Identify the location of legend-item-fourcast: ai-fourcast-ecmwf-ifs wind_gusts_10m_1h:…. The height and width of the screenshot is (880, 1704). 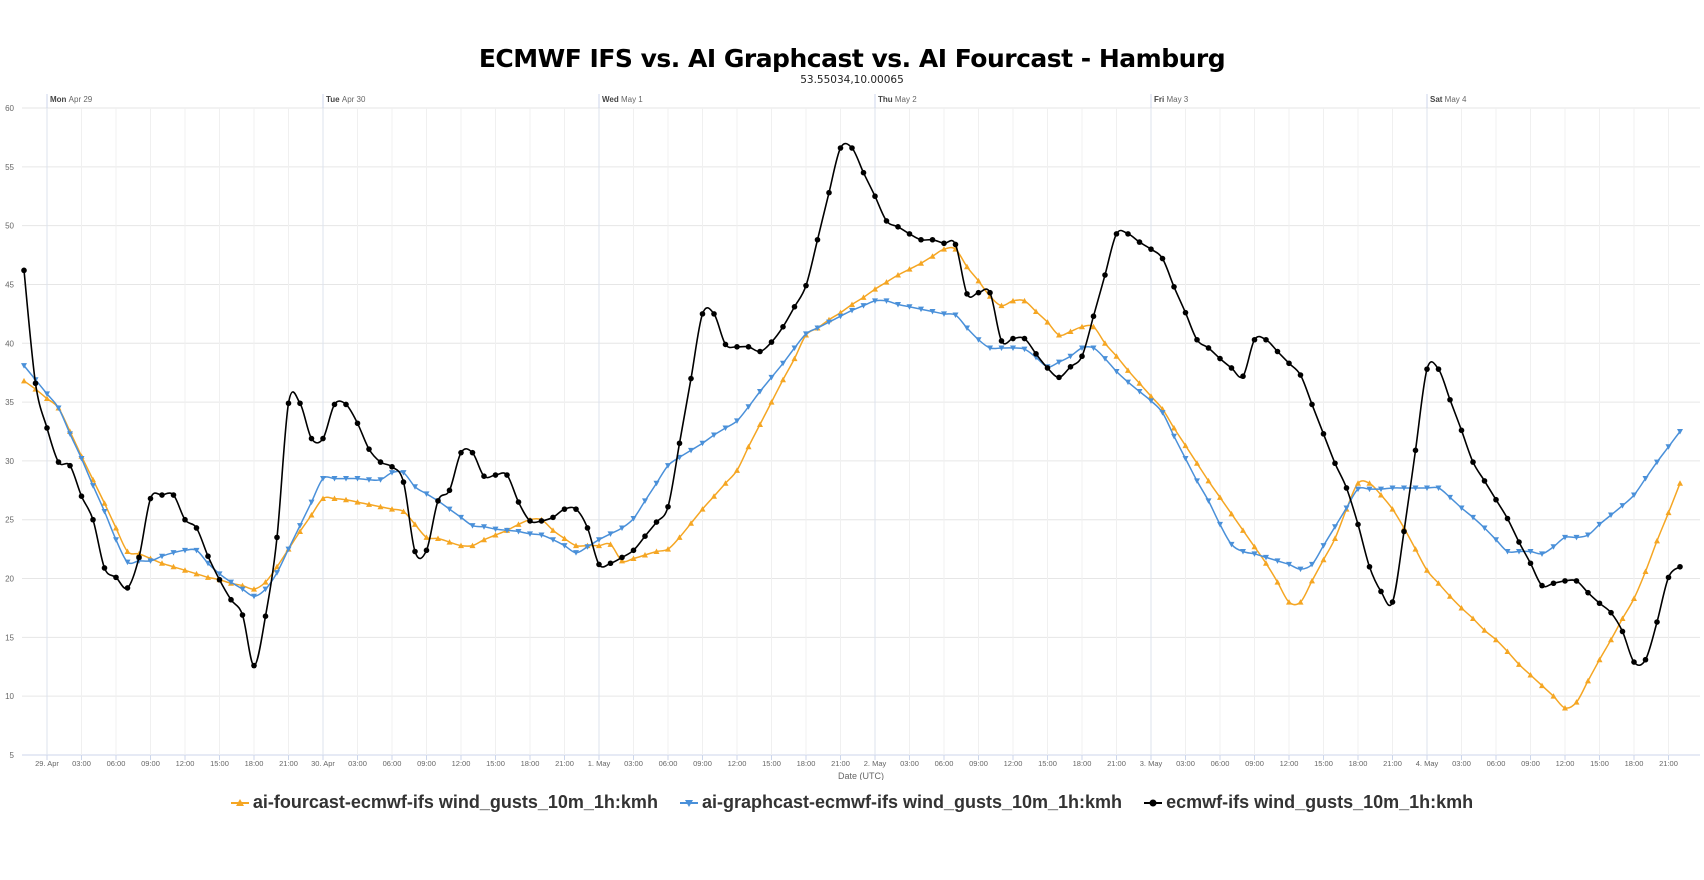
(444, 802).